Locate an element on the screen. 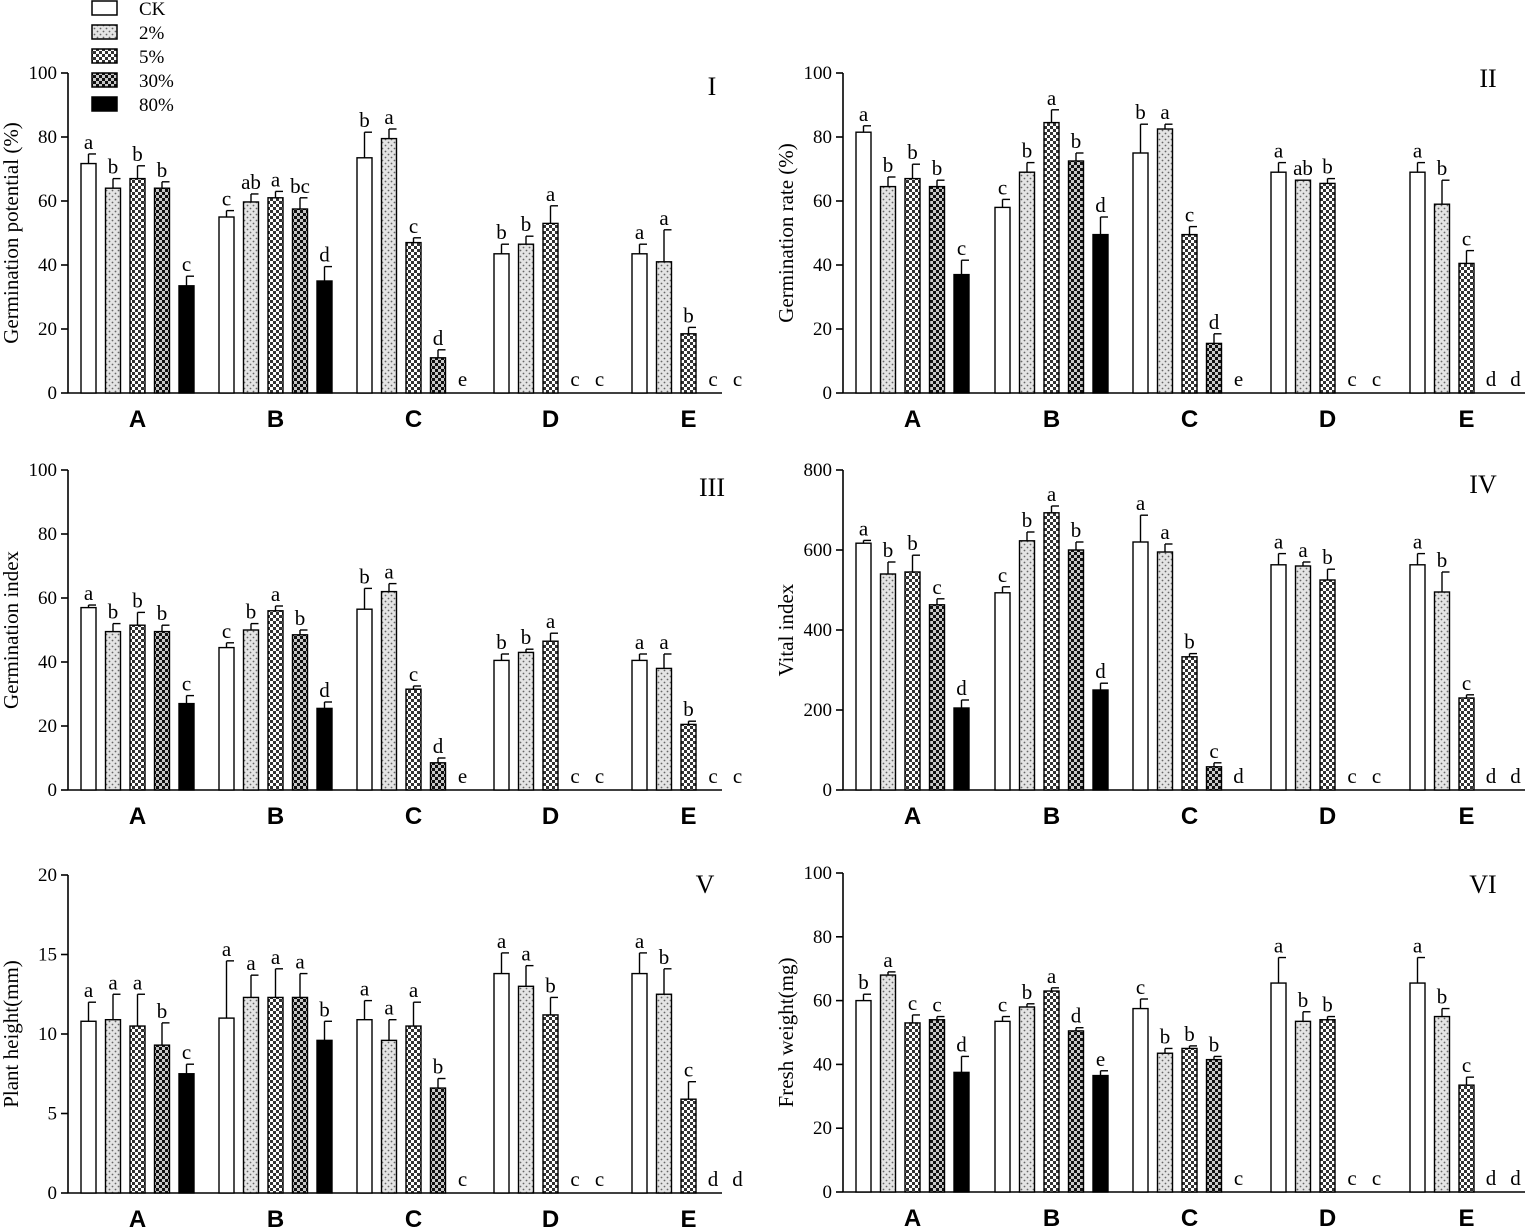  bar-5pct-a is located at coordinates (137, 707).